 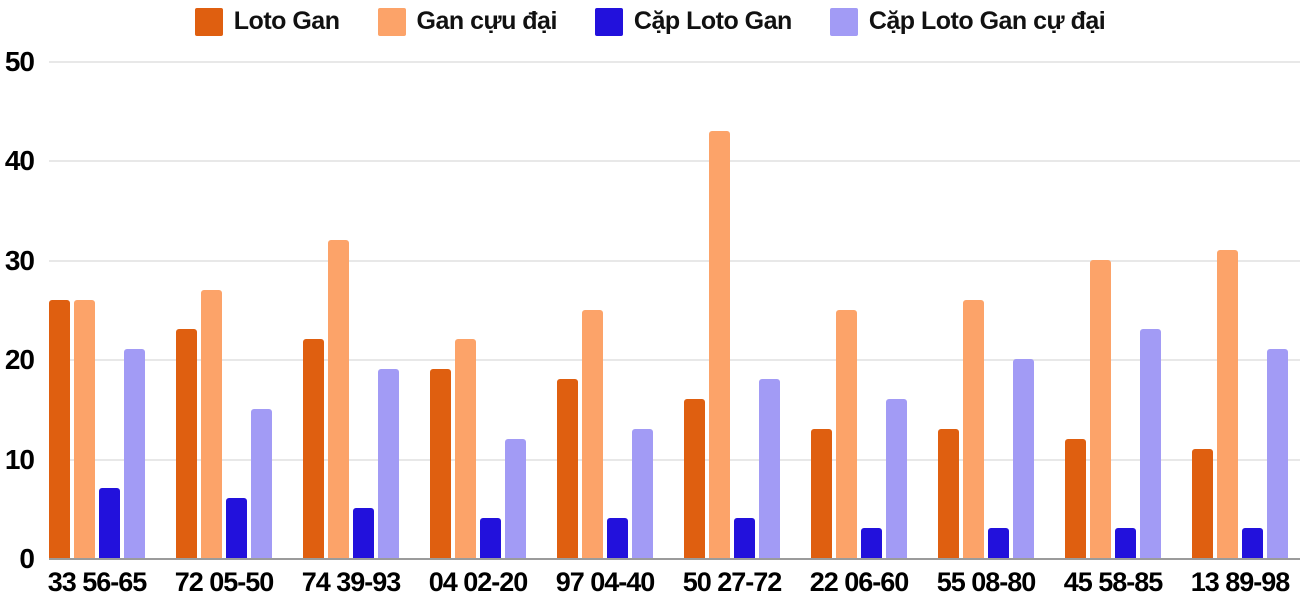 I want to click on legend-item: Cặp Loto Gan cự đại, so click(x=967, y=21).